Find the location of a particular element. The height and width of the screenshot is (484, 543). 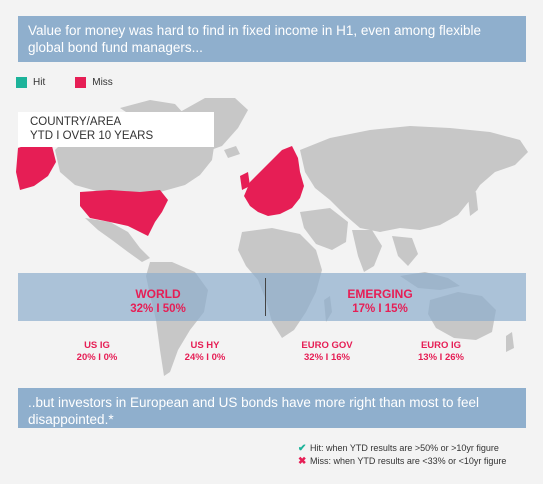

stat-euro-gov-value: 32% I 16% is located at coordinates (327, 357).